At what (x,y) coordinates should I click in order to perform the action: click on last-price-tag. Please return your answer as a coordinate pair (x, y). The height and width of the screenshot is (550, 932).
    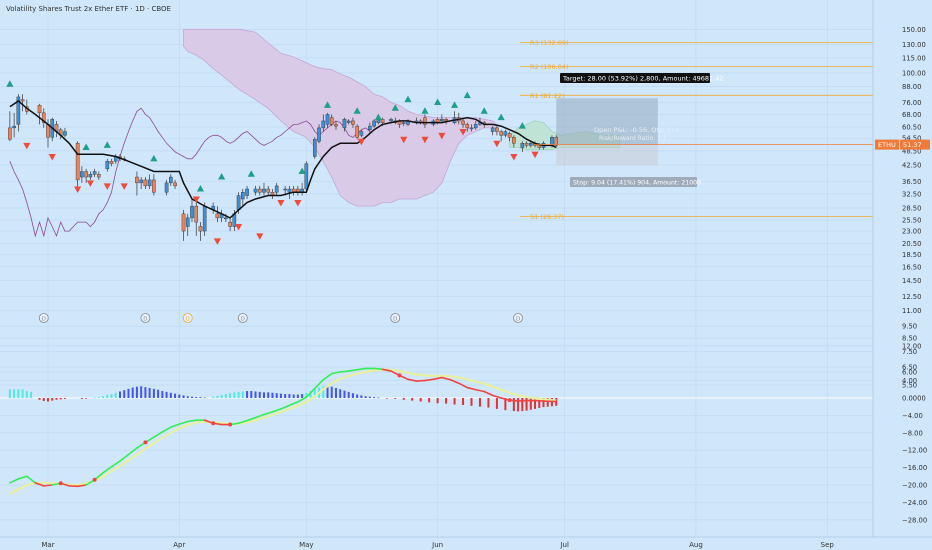
    Looking at the image, I should click on (915, 144).